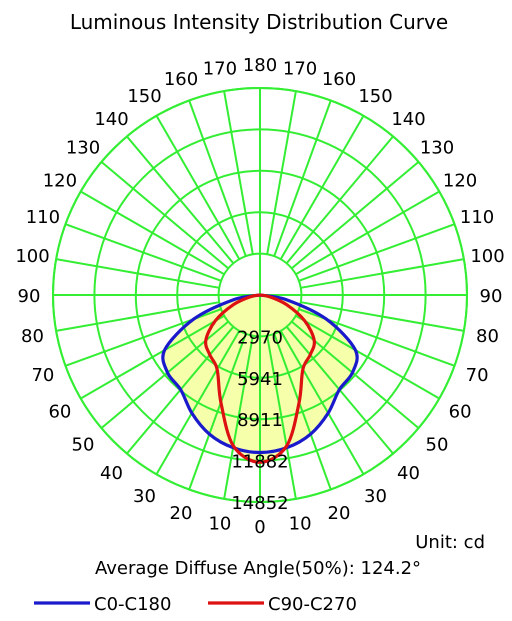 This screenshot has height=621, width=512. What do you see at coordinates (260, 337) in the screenshot?
I see `ring-label: 2970` at bounding box center [260, 337].